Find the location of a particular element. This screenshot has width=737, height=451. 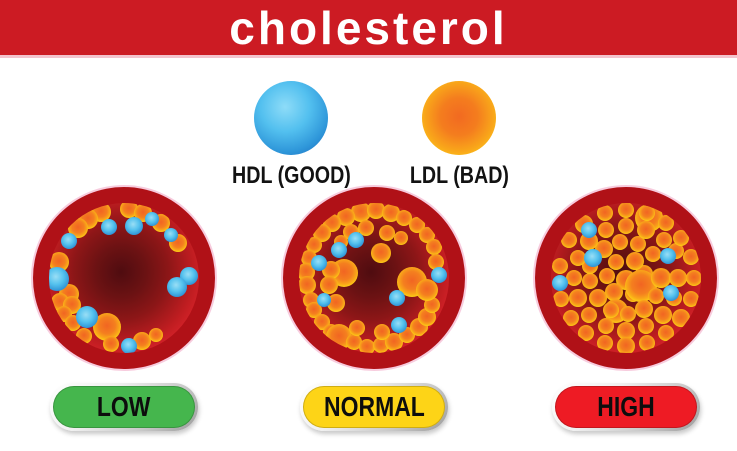

legend-item-hdl: HDL (GOOD) is located at coordinates (291, 135).